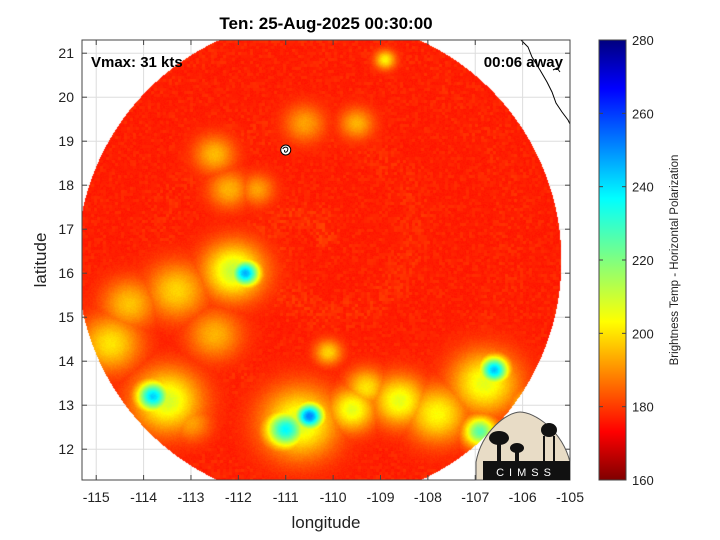  What do you see at coordinates (66, 185) in the screenshot?
I see `y-tick-label: 18` at bounding box center [66, 185].